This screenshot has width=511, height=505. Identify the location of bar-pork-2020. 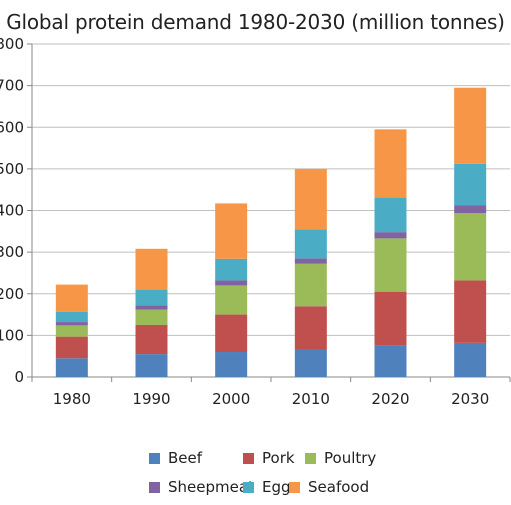
(390, 318).